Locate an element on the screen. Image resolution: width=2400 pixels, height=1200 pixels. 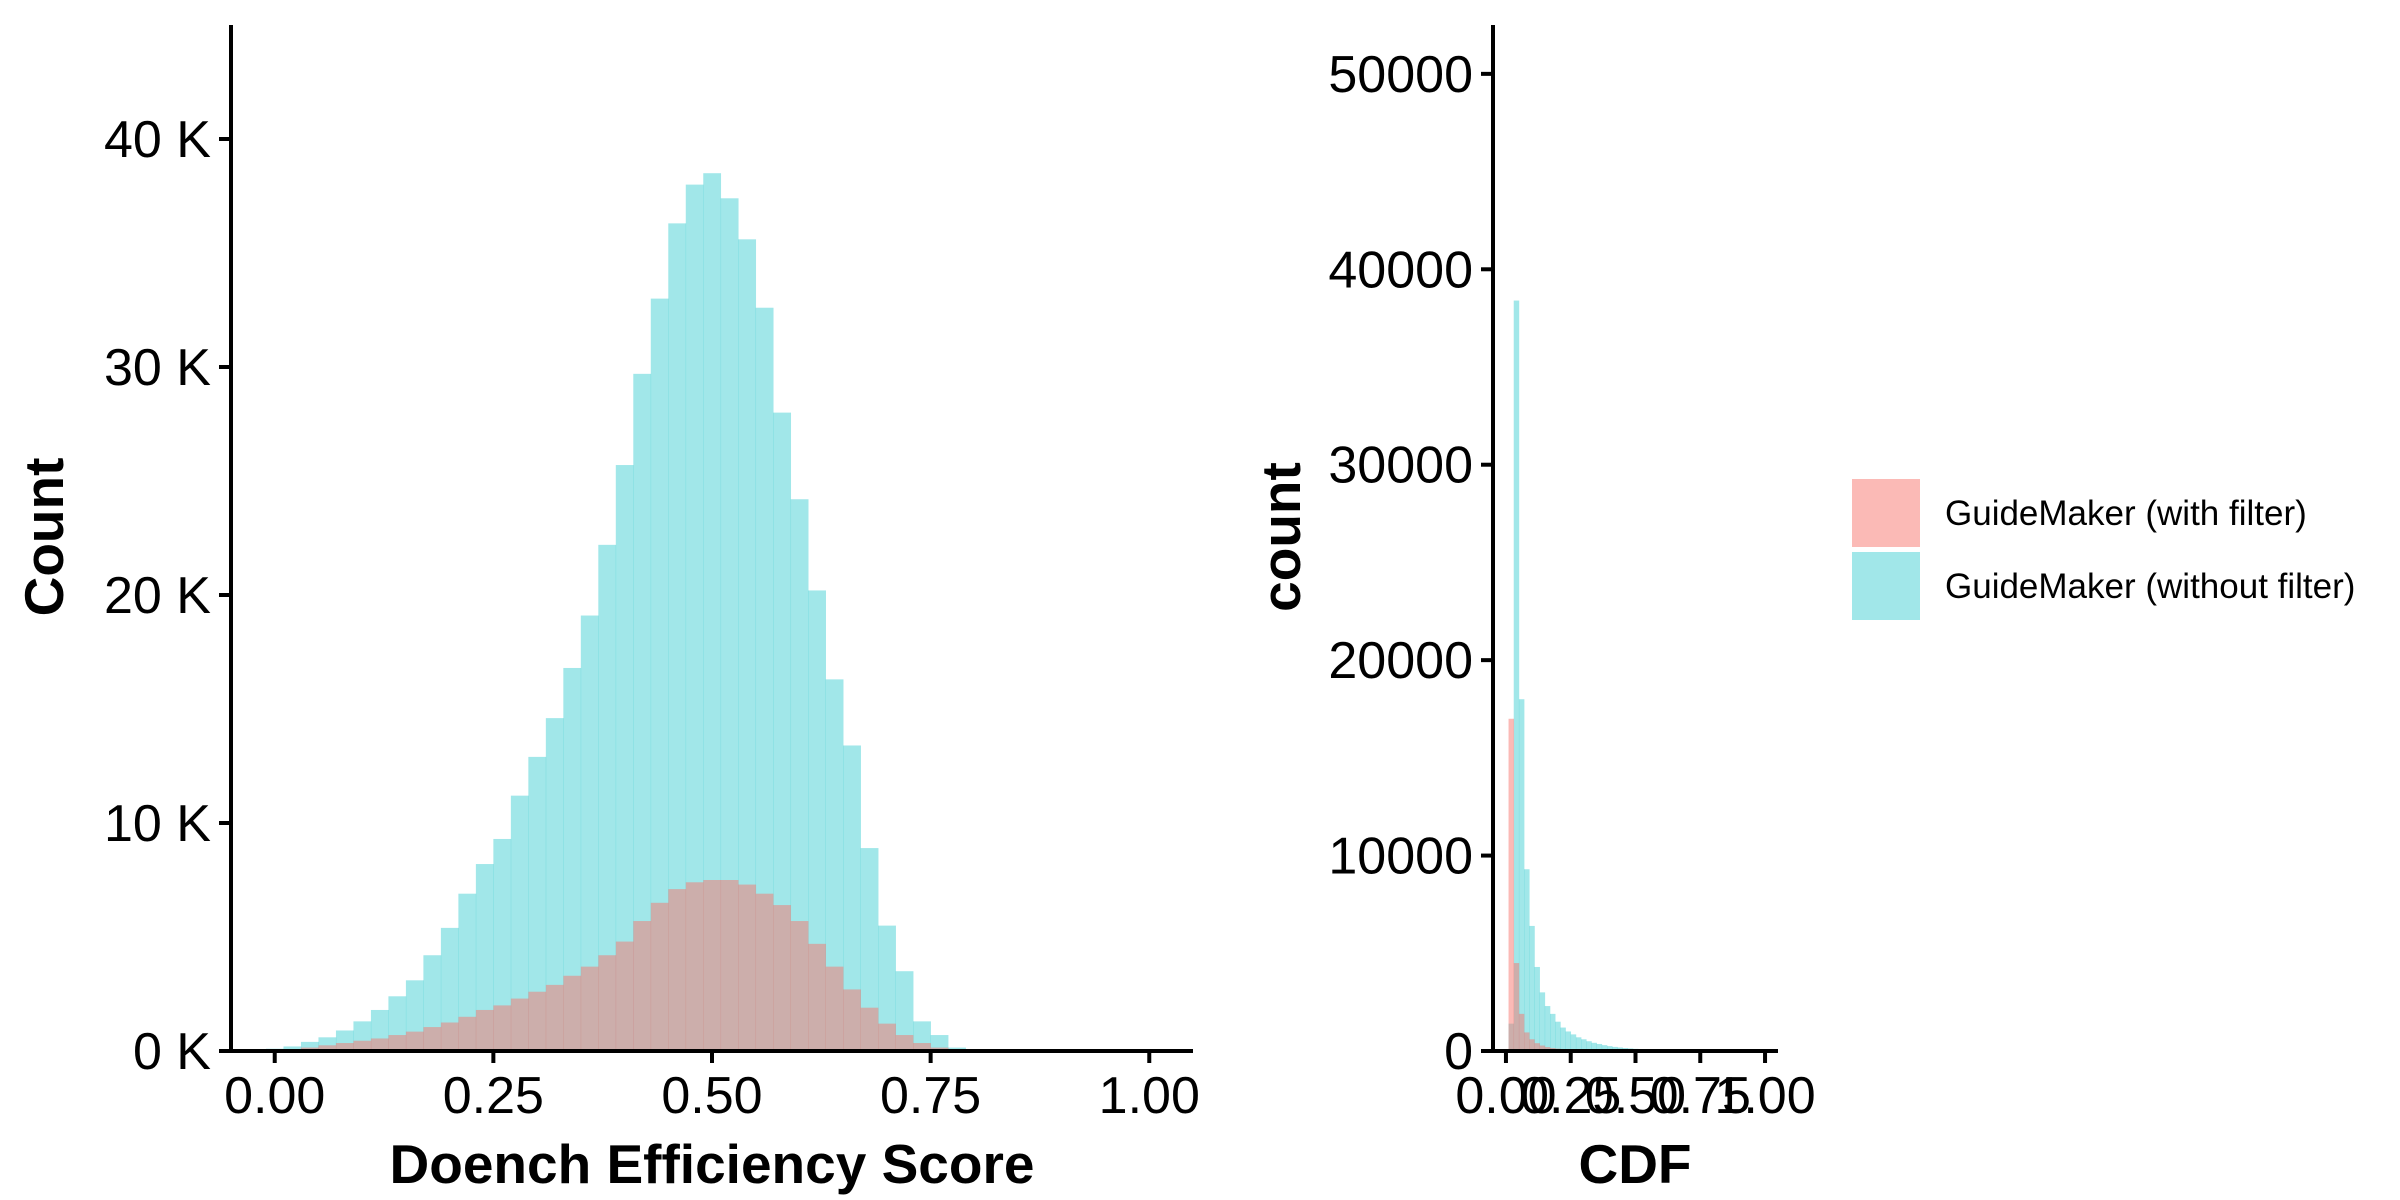
series-without-filter is located at coordinates (1638, 675).